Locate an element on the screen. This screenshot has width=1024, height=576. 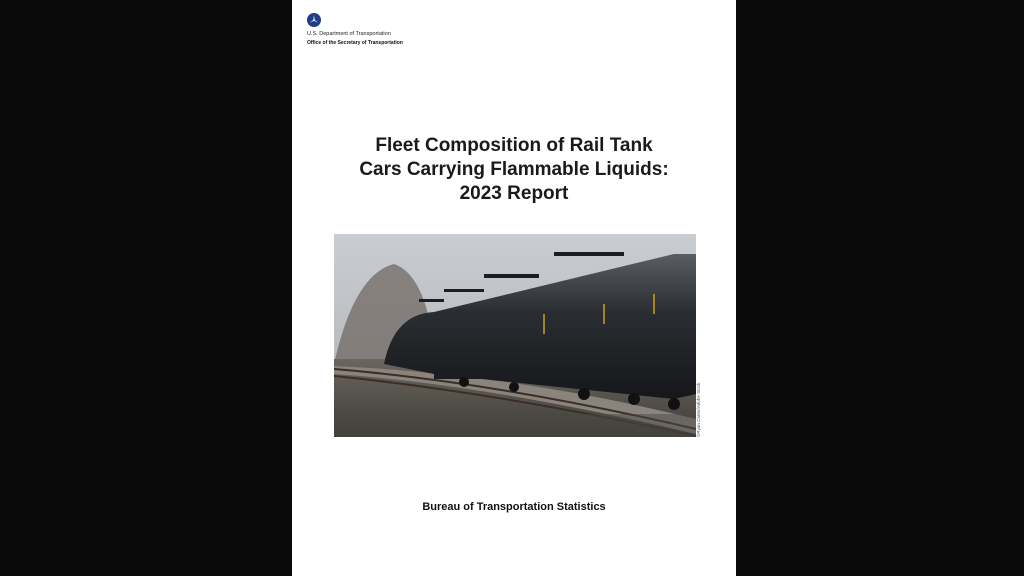
dot-logo-icon is located at coordinates (314, 20).